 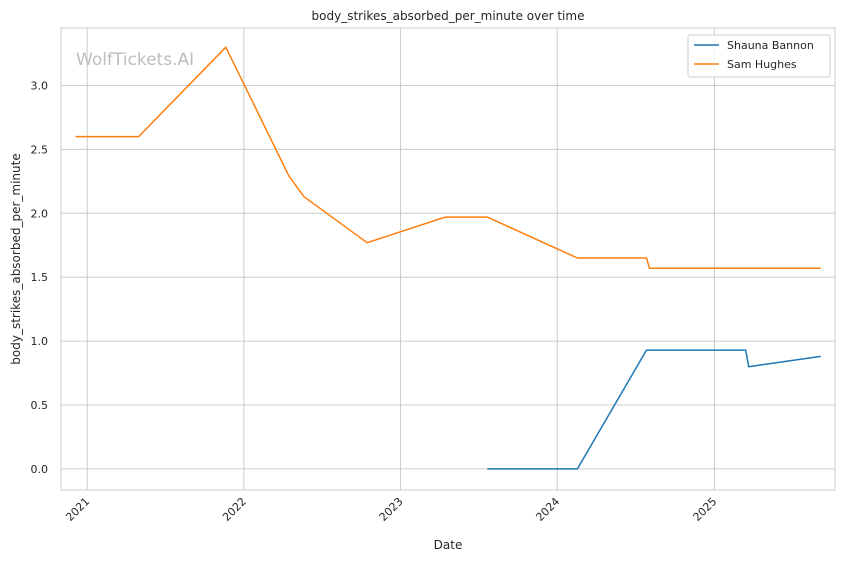 What do you see at coordinates (40, 86) in the screenshot?
I see `y-tick-label: 3.0` at bounding box center [40, 86].